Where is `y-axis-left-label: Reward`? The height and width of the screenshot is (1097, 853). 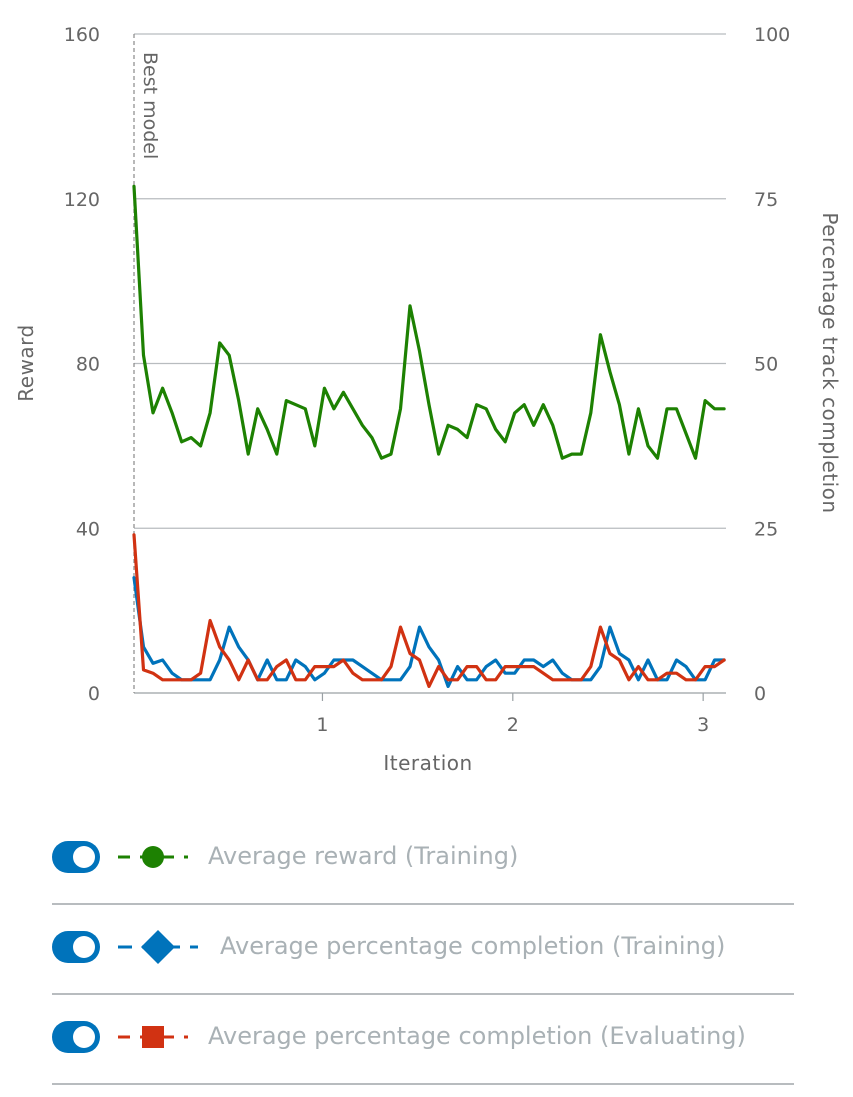 y-axis-left-label: Reward is located at coordinates (26, 362).